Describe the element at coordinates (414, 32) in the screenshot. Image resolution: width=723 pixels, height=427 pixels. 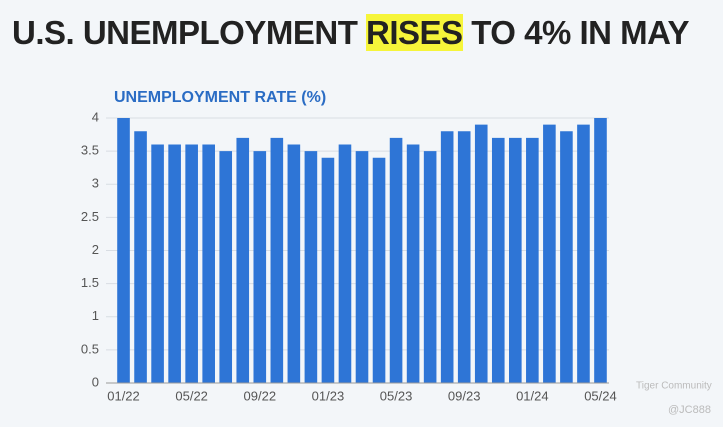
I see `title-highlight: RISES` at that location.